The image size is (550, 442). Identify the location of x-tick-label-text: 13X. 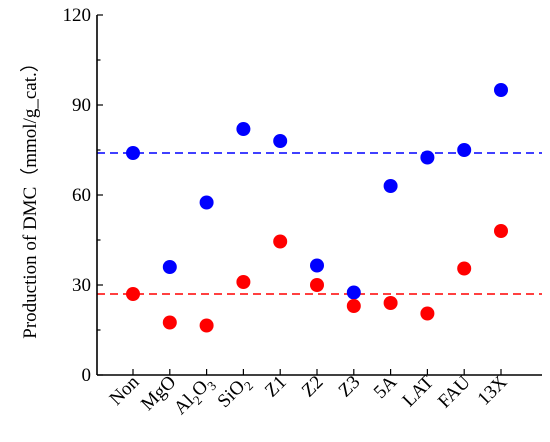
(493, 390).